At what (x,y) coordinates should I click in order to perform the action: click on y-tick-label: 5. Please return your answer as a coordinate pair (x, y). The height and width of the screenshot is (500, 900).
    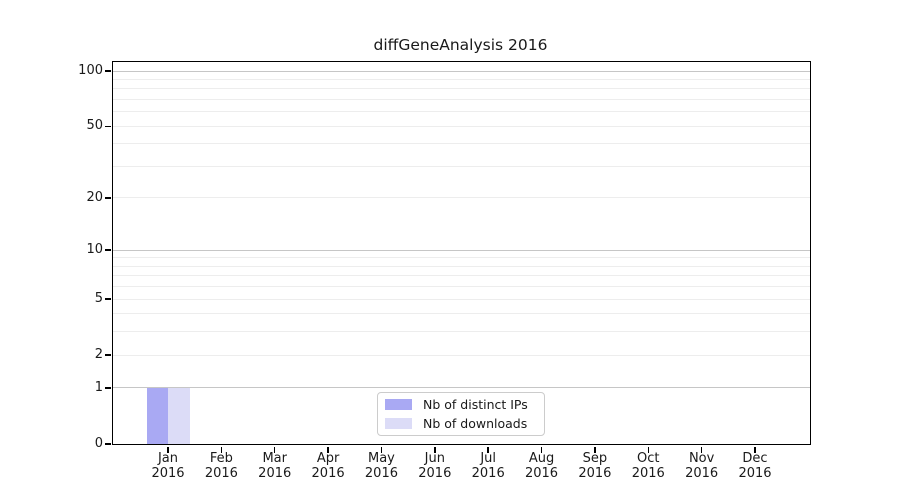
    Looking at the image, I should click on (98, 299).